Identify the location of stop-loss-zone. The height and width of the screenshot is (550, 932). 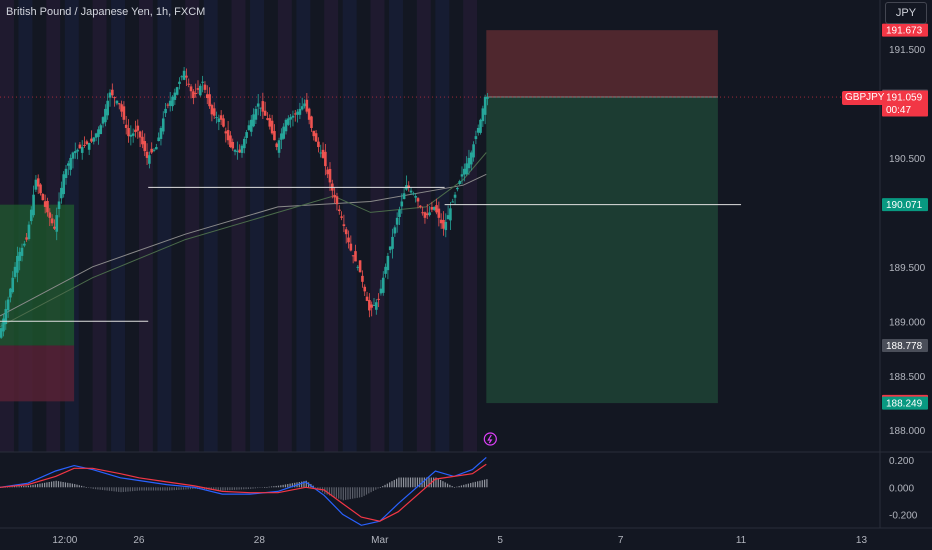
(602, 64).